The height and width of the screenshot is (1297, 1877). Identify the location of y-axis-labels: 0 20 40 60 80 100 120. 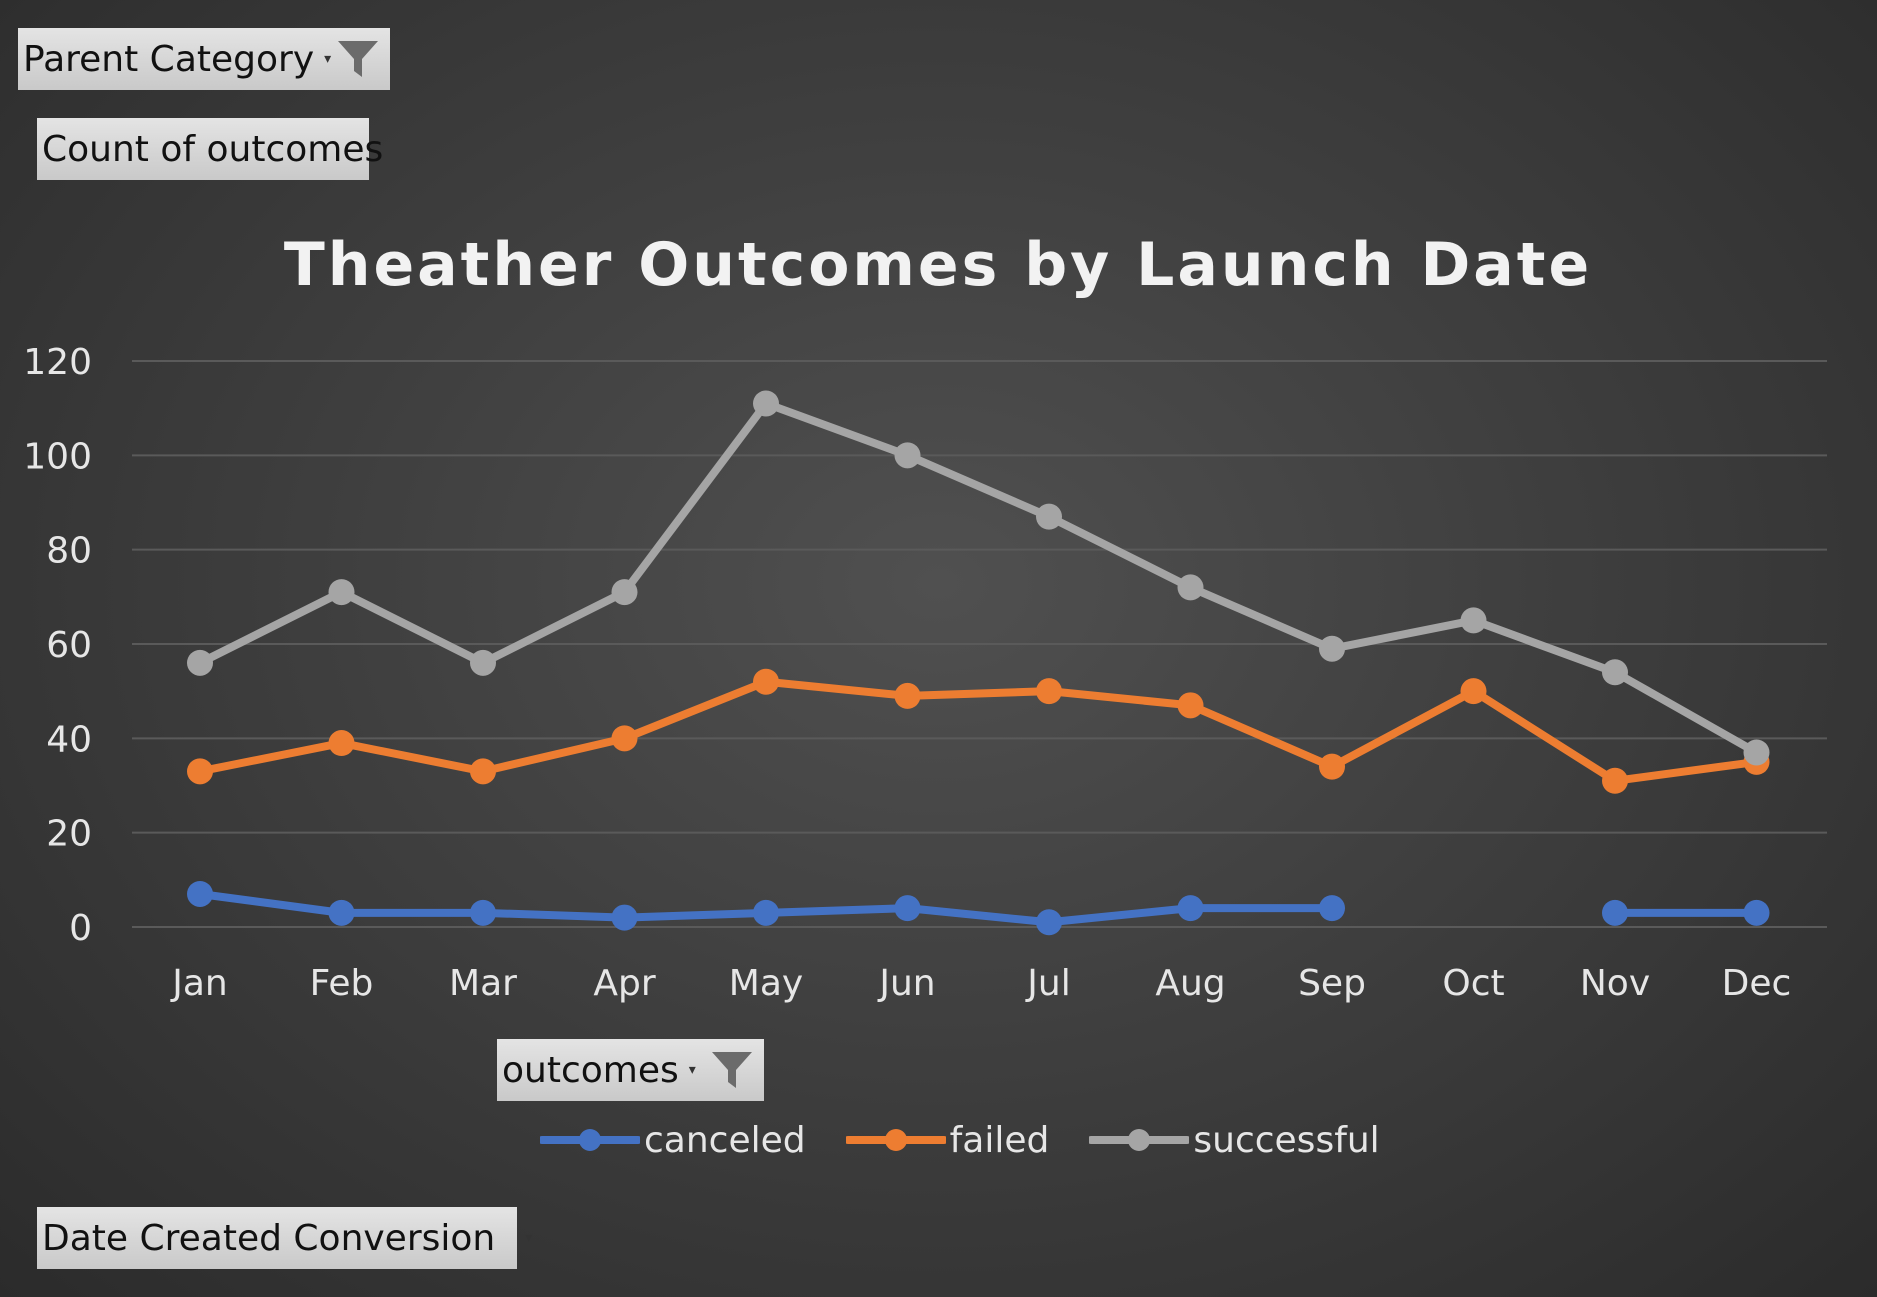
(57, 645).